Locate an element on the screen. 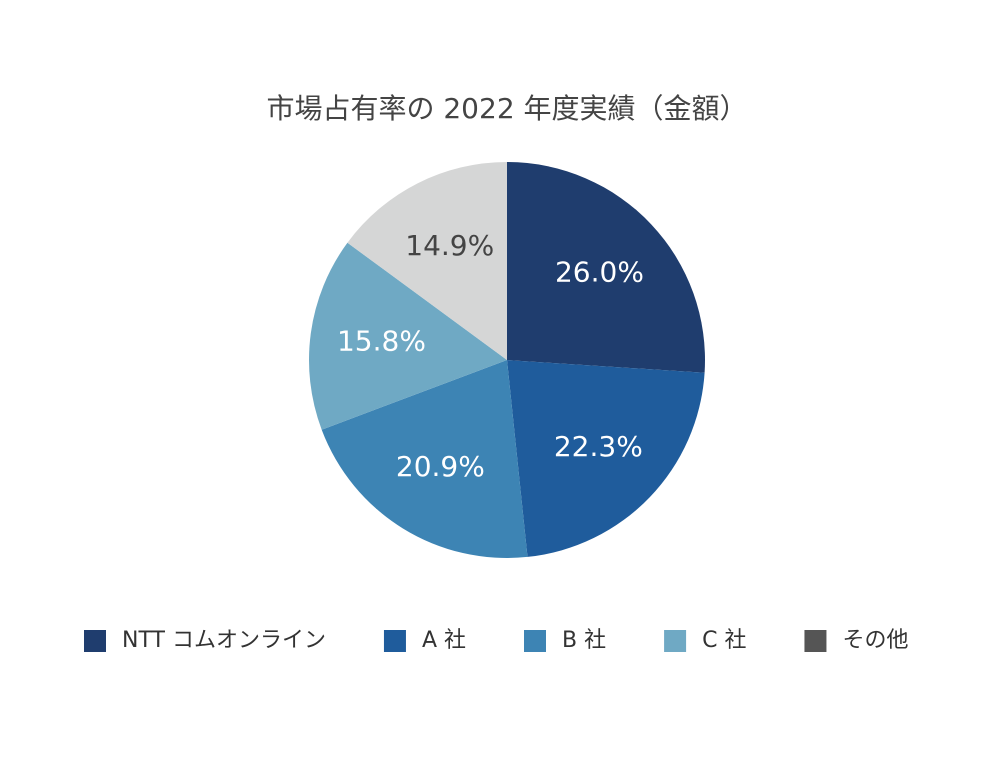 The image size is (1000, 775). chart-title: 市場占有率の 2022 年度実績（金額） is located at coordinates (506, 108).